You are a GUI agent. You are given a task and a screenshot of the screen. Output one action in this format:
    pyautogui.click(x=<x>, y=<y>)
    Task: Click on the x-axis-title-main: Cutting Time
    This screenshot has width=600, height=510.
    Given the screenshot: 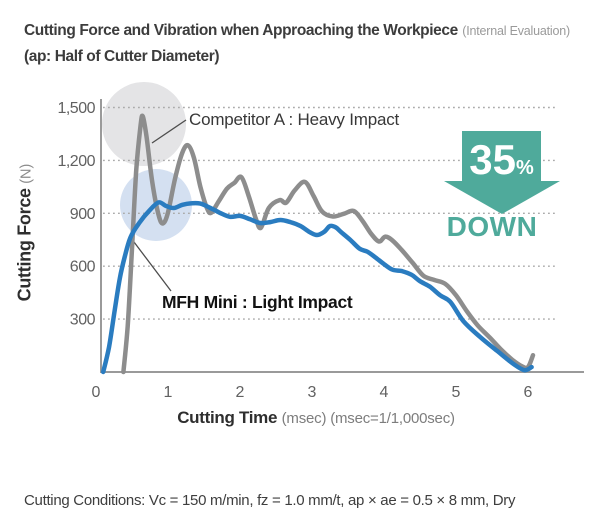 What is the action you would take?
    pyautogui.click(x=227, y=417)
    